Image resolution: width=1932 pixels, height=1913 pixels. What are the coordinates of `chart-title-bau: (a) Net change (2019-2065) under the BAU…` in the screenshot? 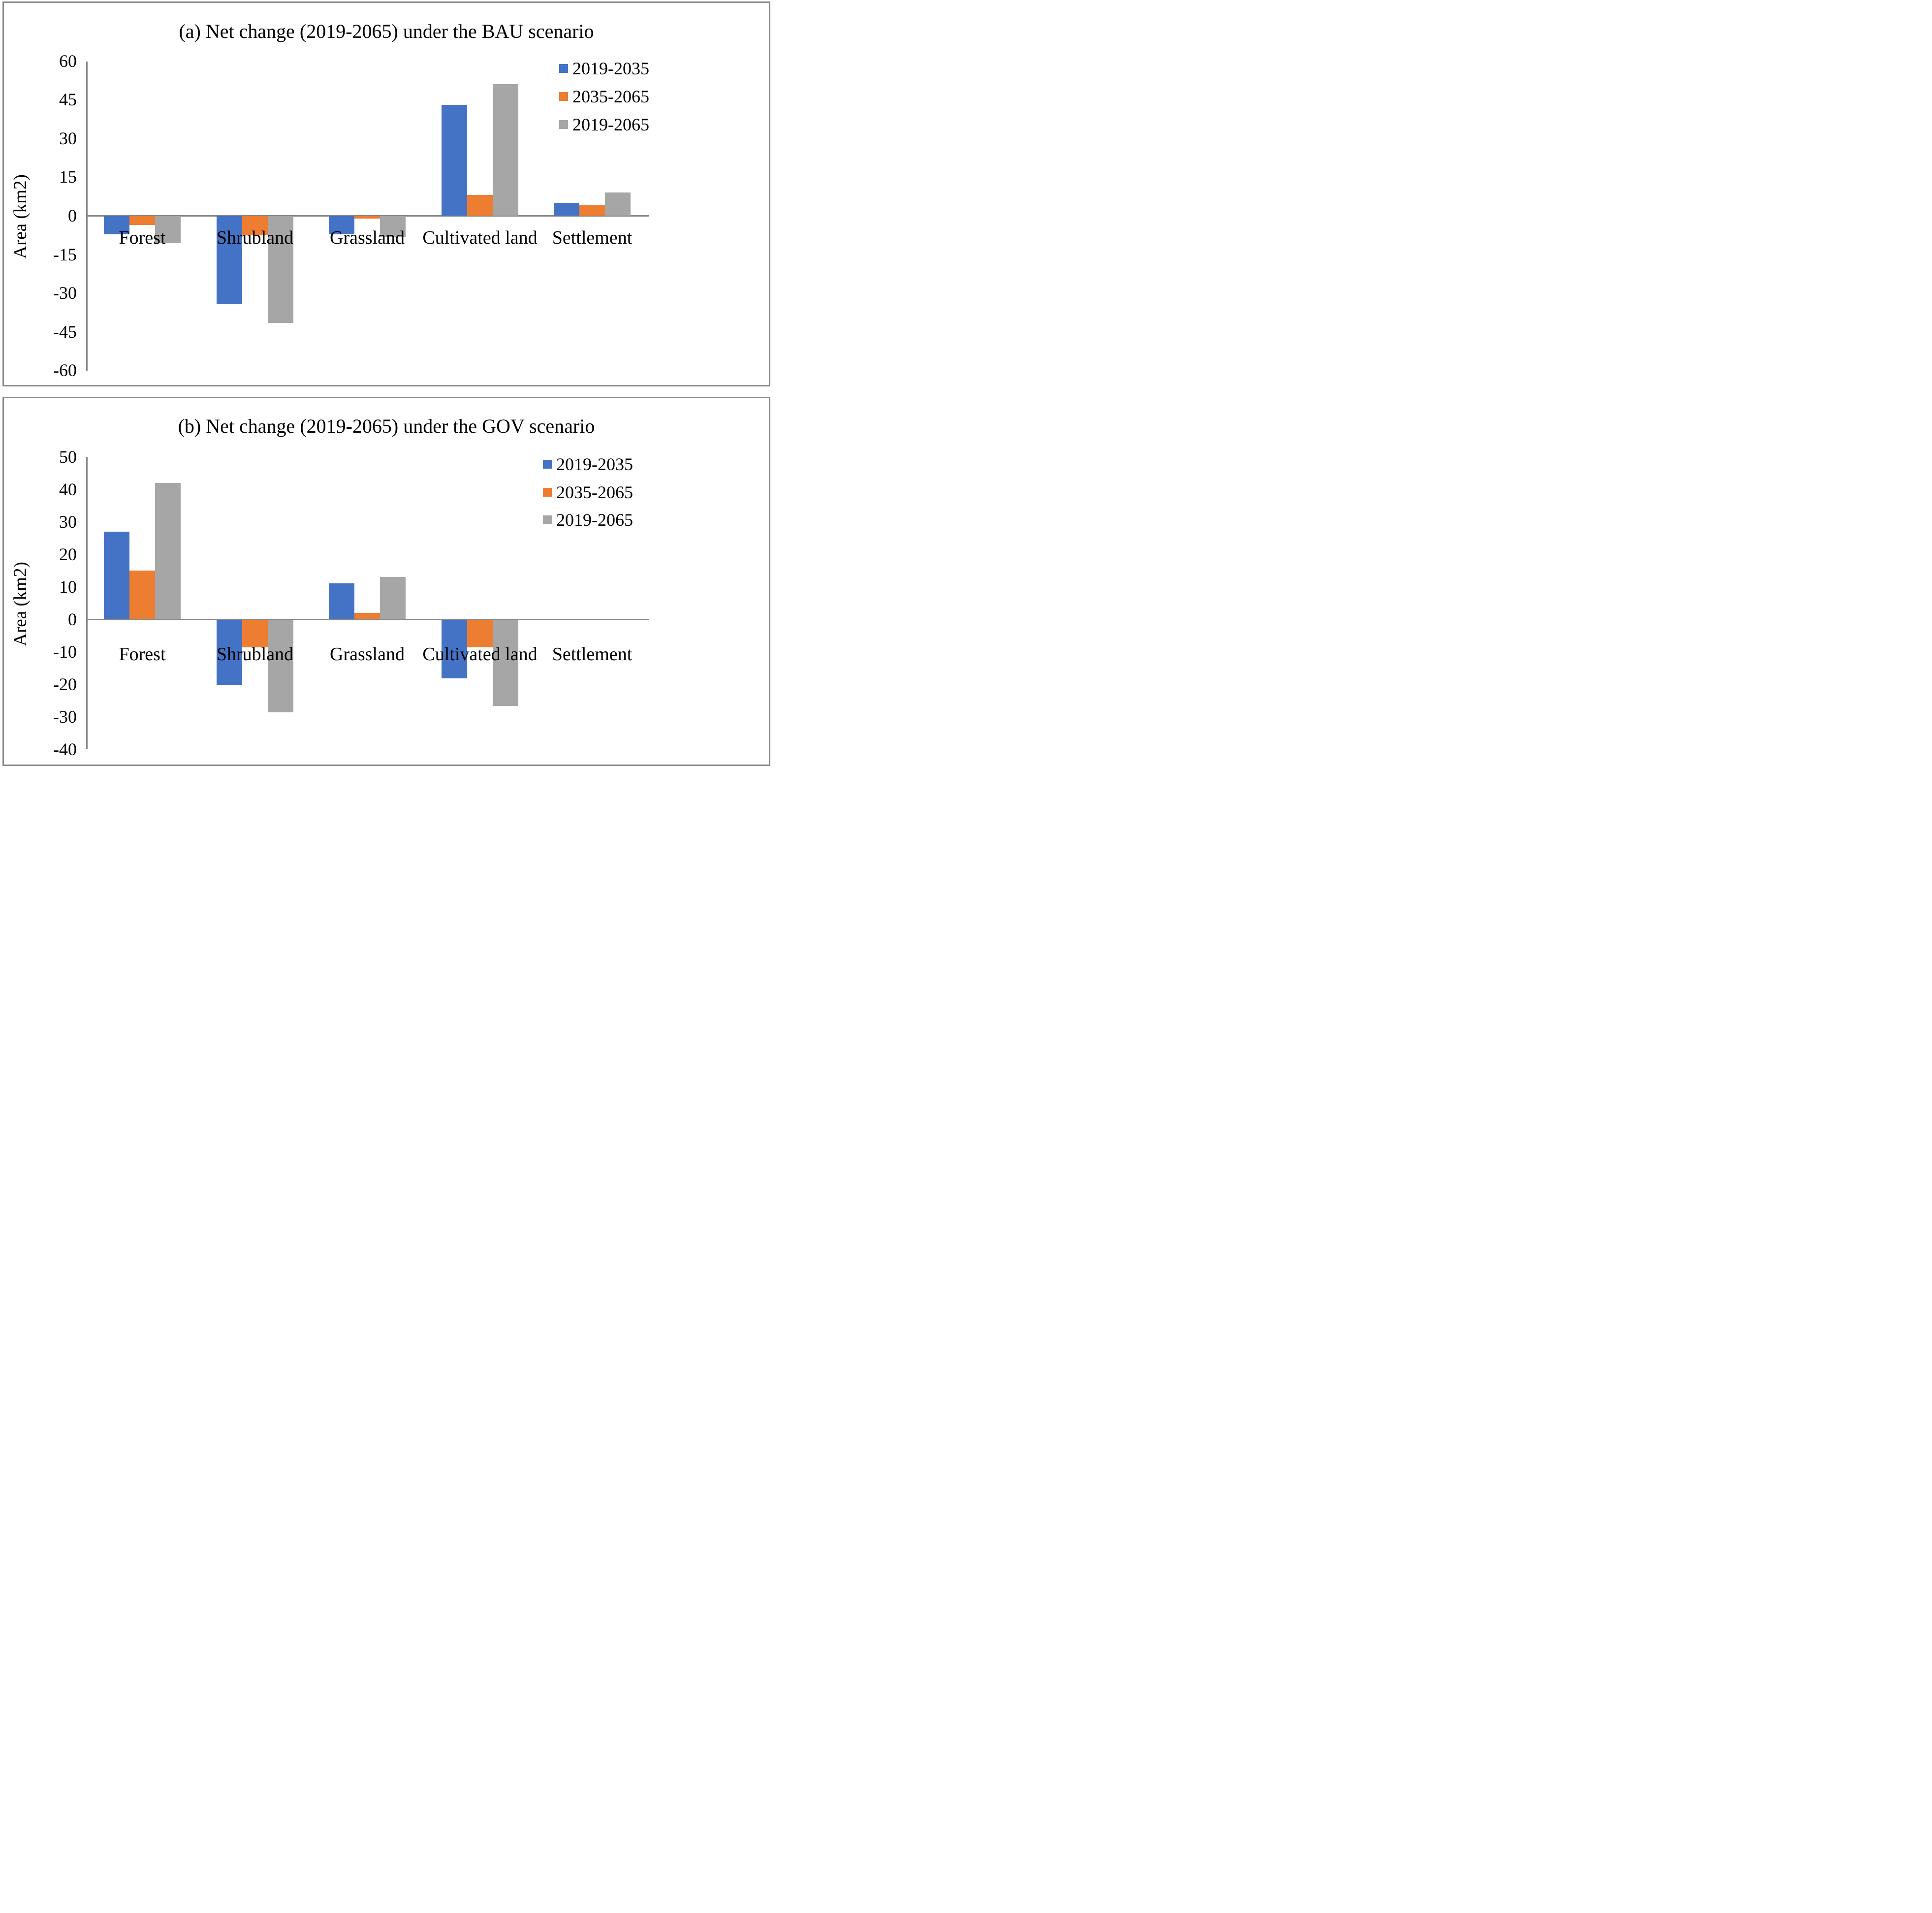 It's located at (386, 31).